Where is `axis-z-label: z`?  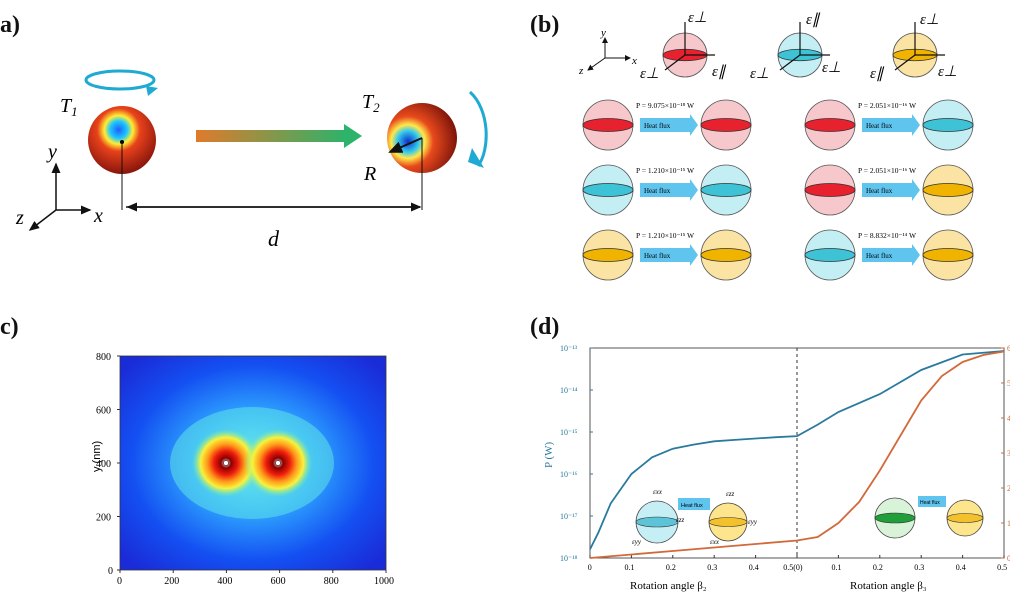 axis-z-label: z is located at coordinates (19, 218).